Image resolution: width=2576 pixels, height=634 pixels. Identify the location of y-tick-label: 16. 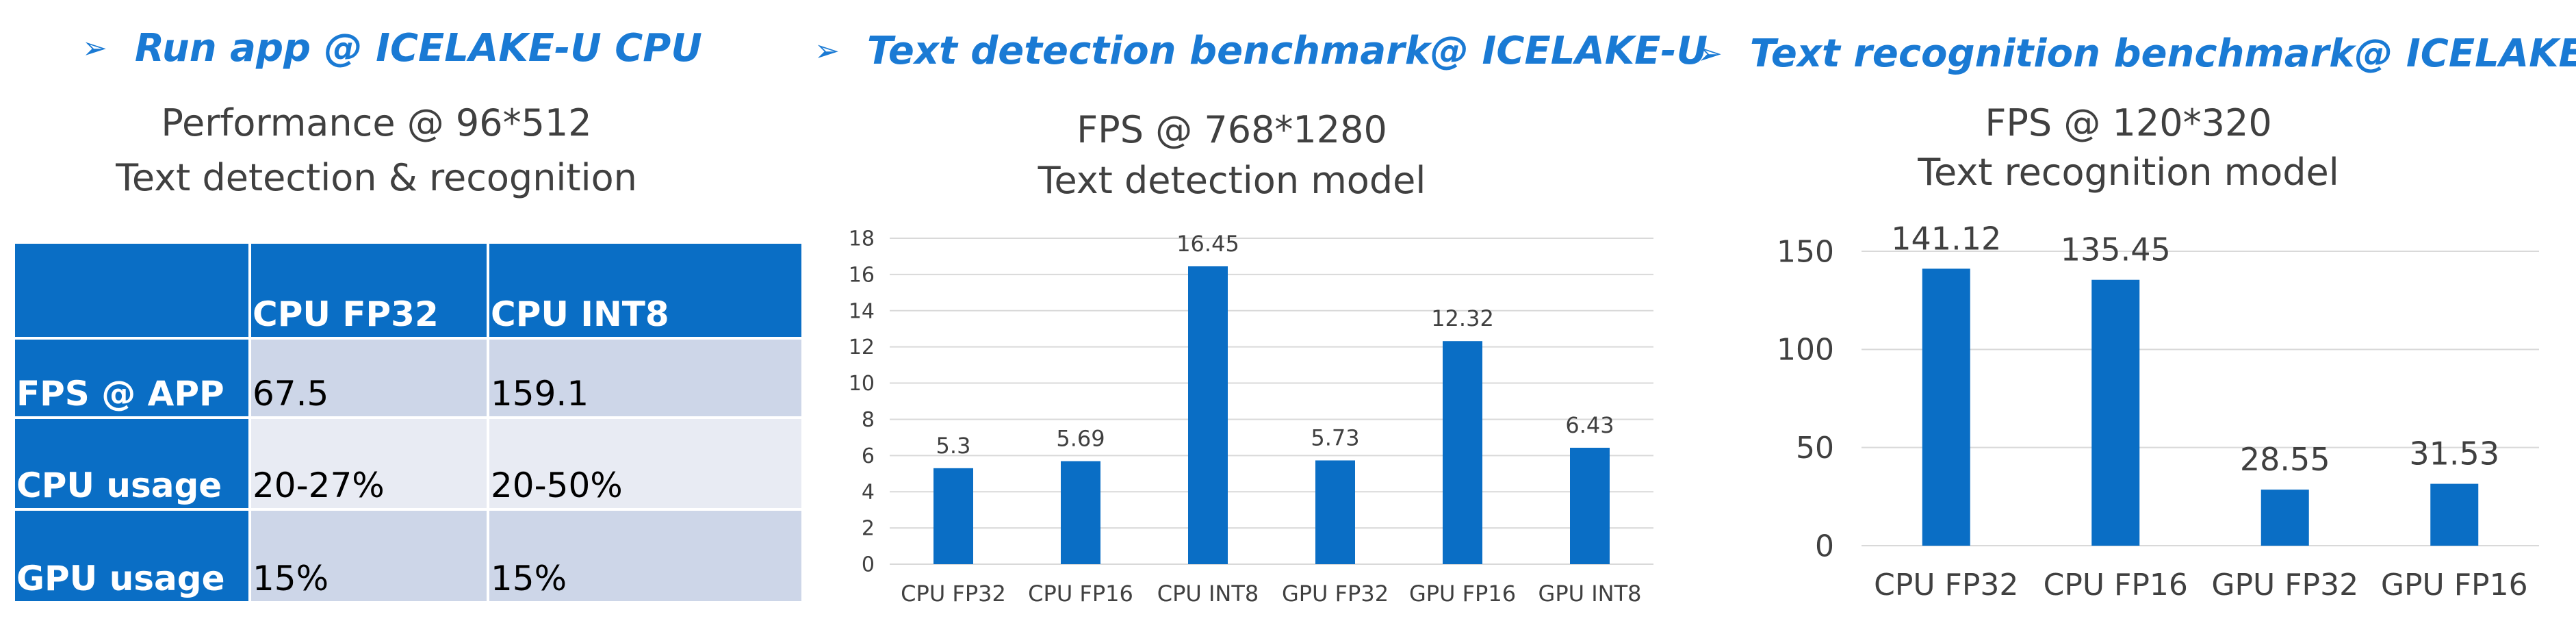
(862, 275).